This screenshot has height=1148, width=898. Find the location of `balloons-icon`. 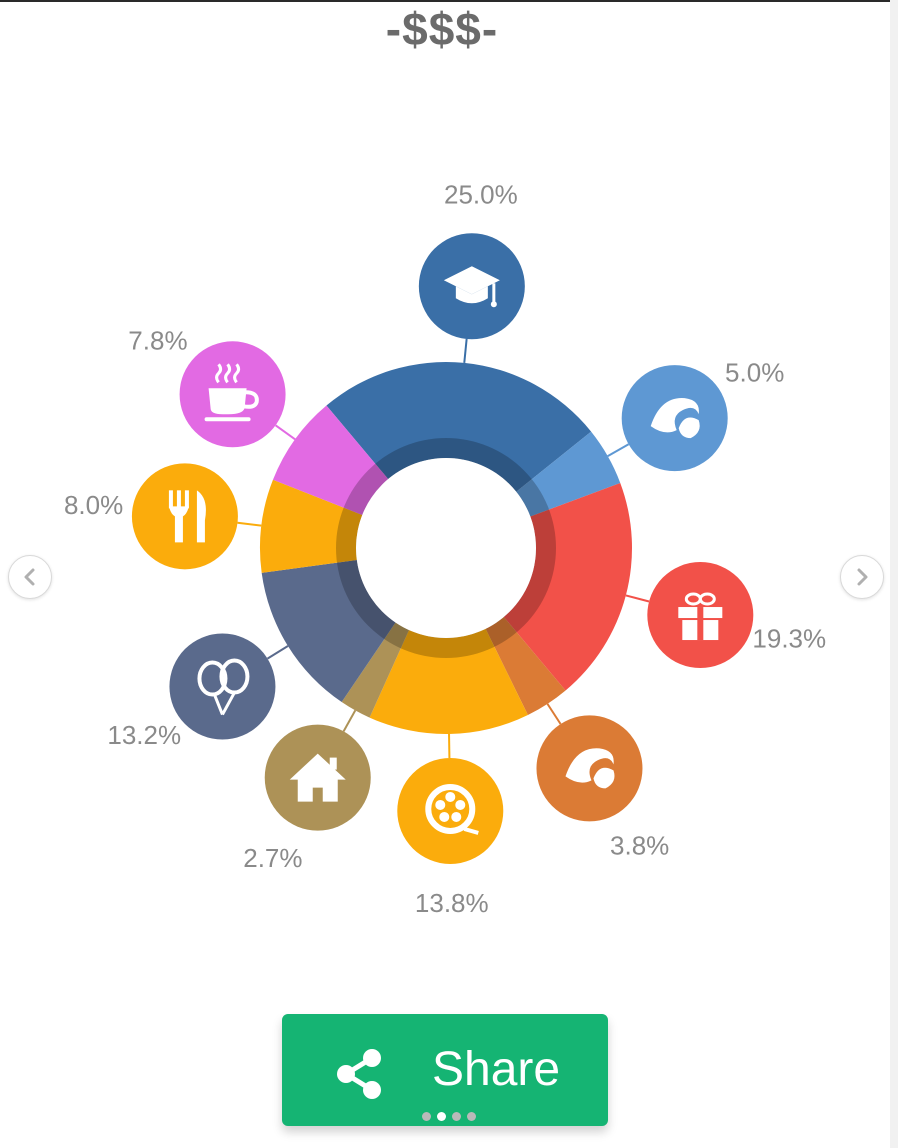

balloons-icon is located at coordinates (223, 687).